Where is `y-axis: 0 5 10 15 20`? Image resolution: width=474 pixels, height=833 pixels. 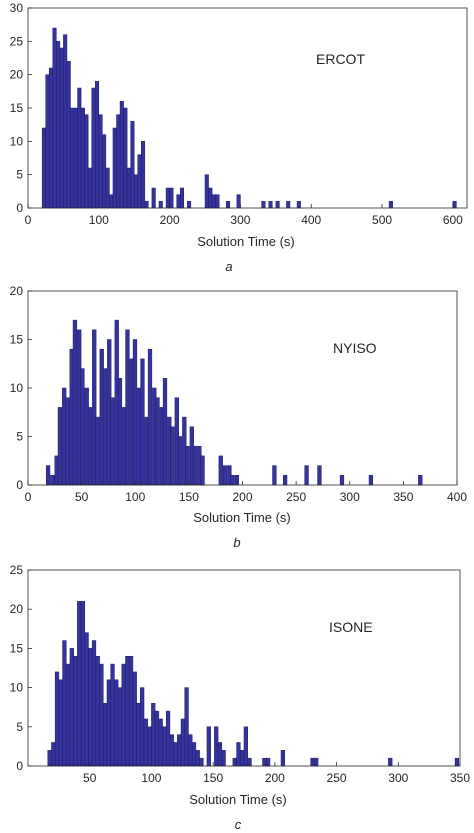
y-axis: 0 5 10 15 20 is located at coordinates (21, 388).